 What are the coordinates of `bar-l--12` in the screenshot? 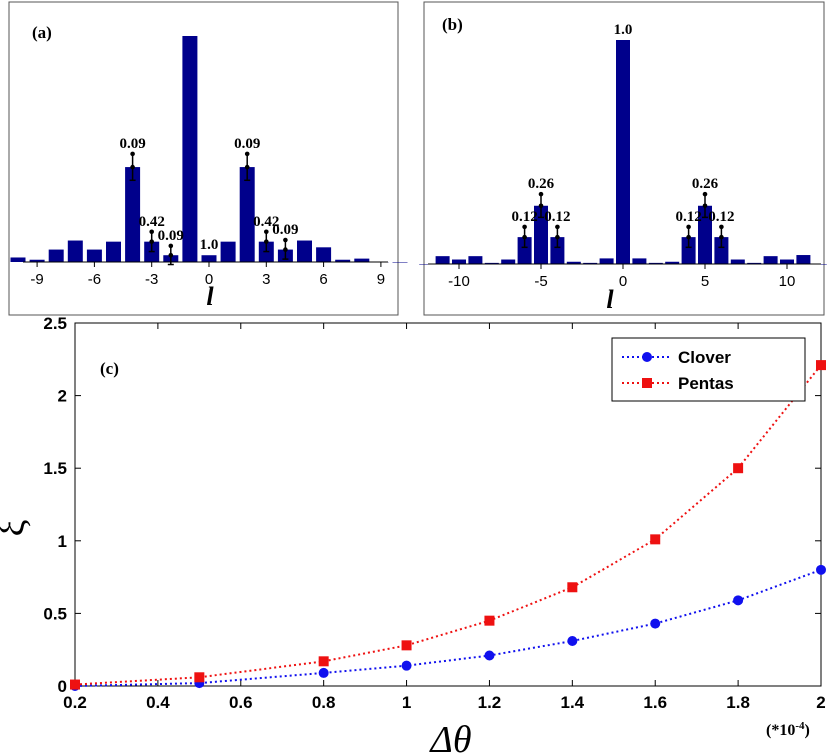 It's located at (426, 264).